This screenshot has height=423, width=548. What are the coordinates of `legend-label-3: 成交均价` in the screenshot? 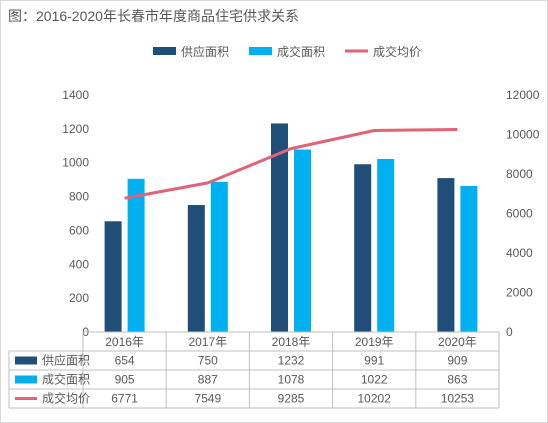 It's located at (397, 51).